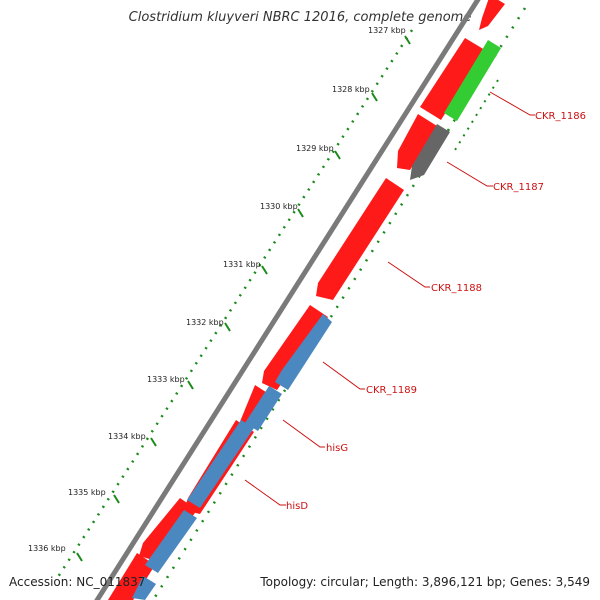  What do you see at coordinates (351, 89) in the screenshot?
I see `tick-label: 1328 kbp` at bounding box center [351, 89].